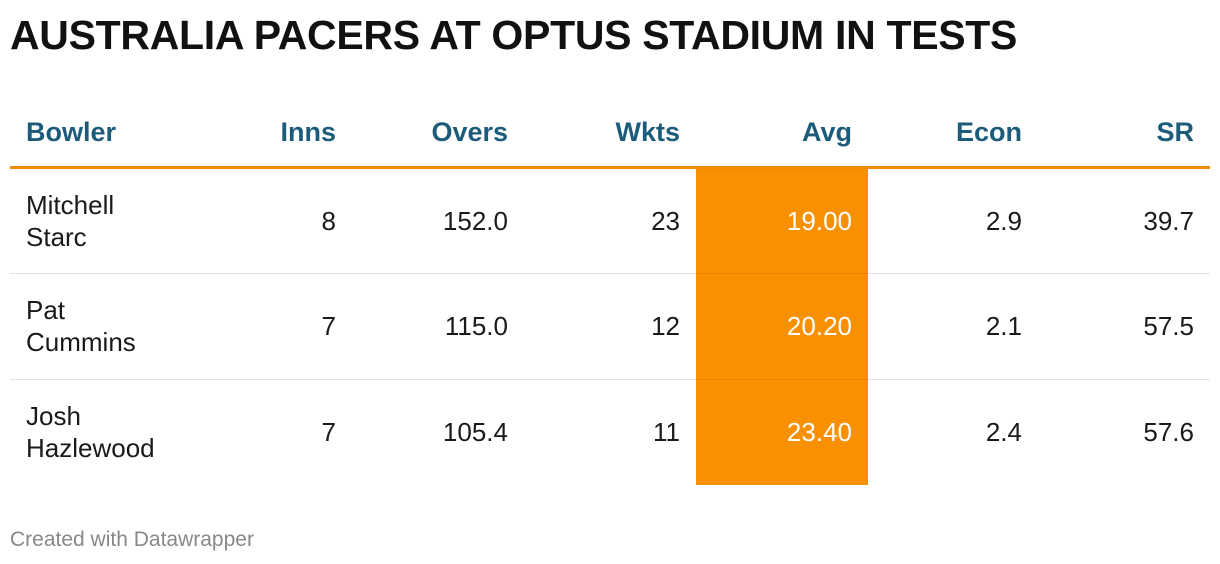  Describe the element at coordinates (782, 134) in the screenshot. I see `header-avg: Avg` at that location.